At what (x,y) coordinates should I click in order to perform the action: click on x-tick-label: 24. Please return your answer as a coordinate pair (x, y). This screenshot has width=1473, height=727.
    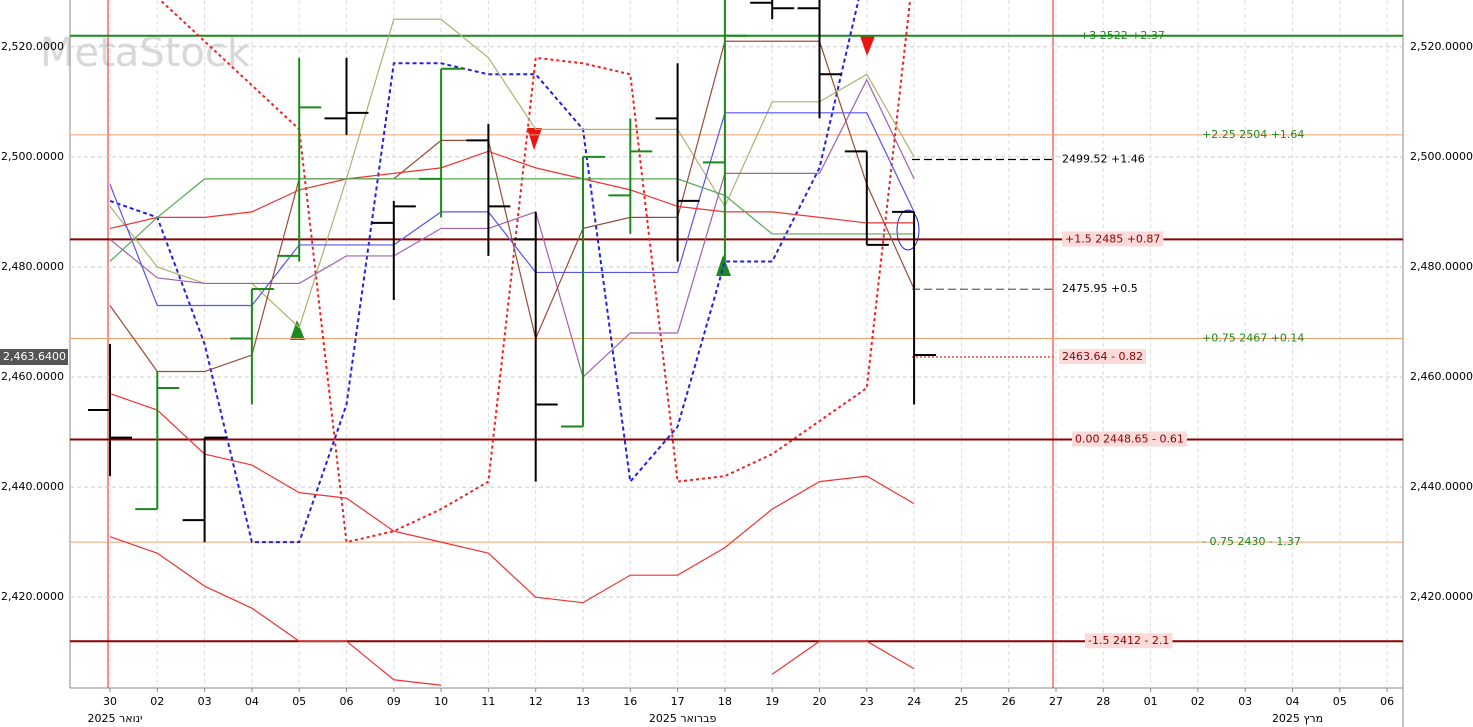
    Looking at the image, I should click on (914, 701).